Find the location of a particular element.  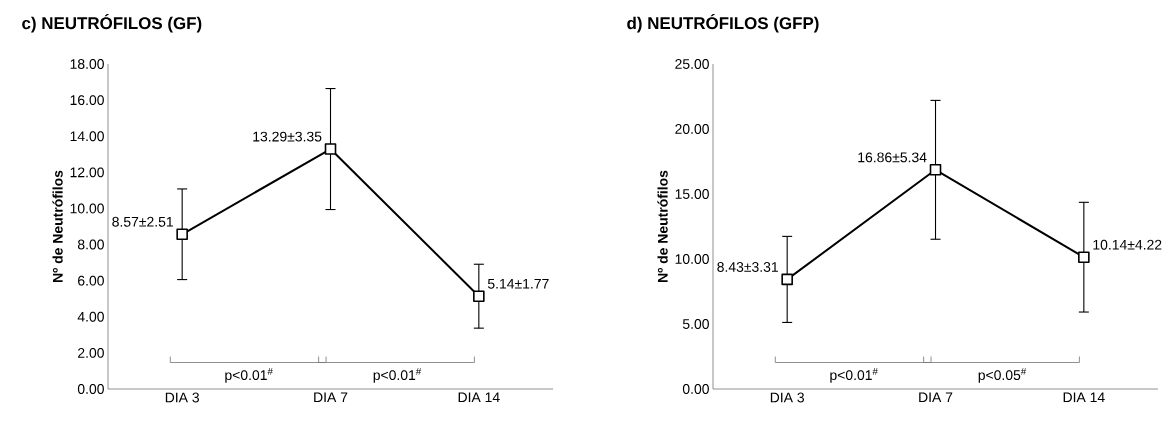

y-tick-label: 14.00 is located at coordinates (87, 136).